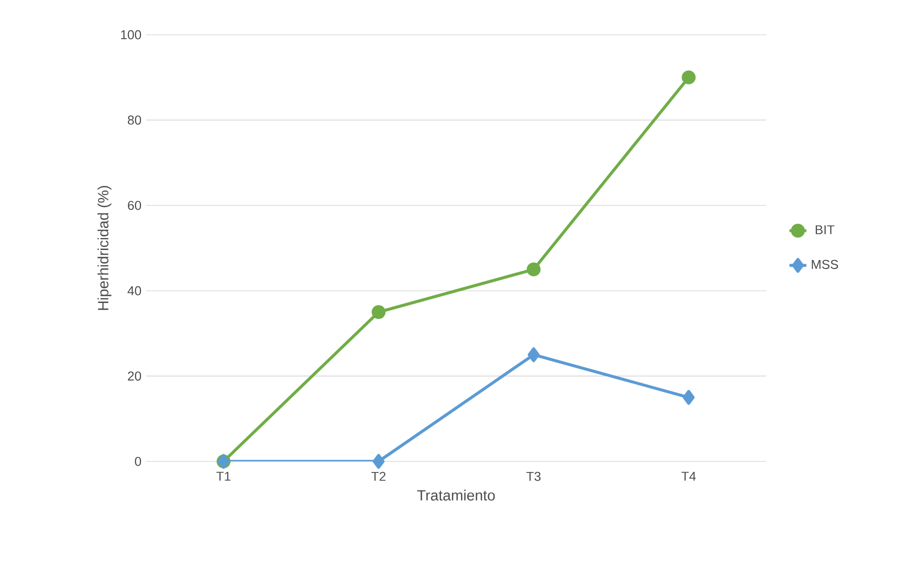 The width and height of the screenshot is (920, 576). What do you see at coordinates (105, 248) in the screenshot?
I see `y-axis-title: Hiperhidricidad (%)` at bounding box center [105, 248].